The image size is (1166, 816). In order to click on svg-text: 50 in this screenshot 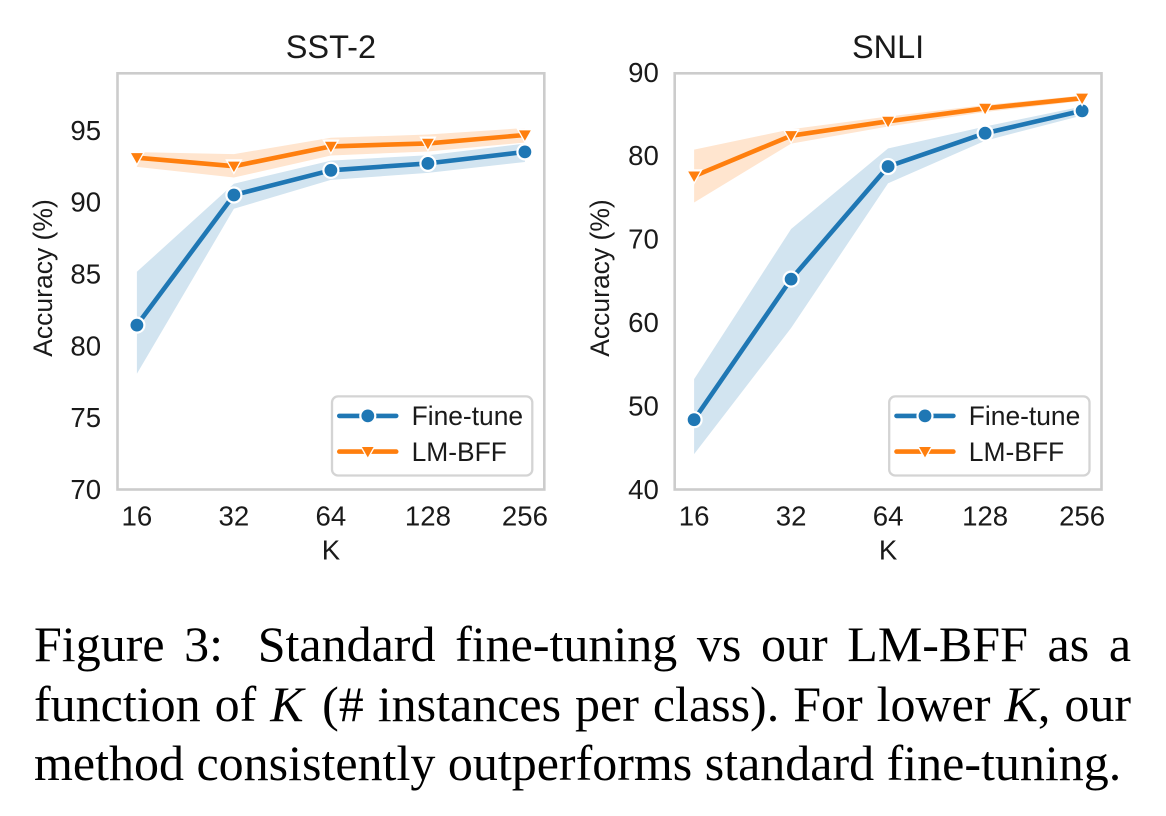, I will do `click(643, 406)`.